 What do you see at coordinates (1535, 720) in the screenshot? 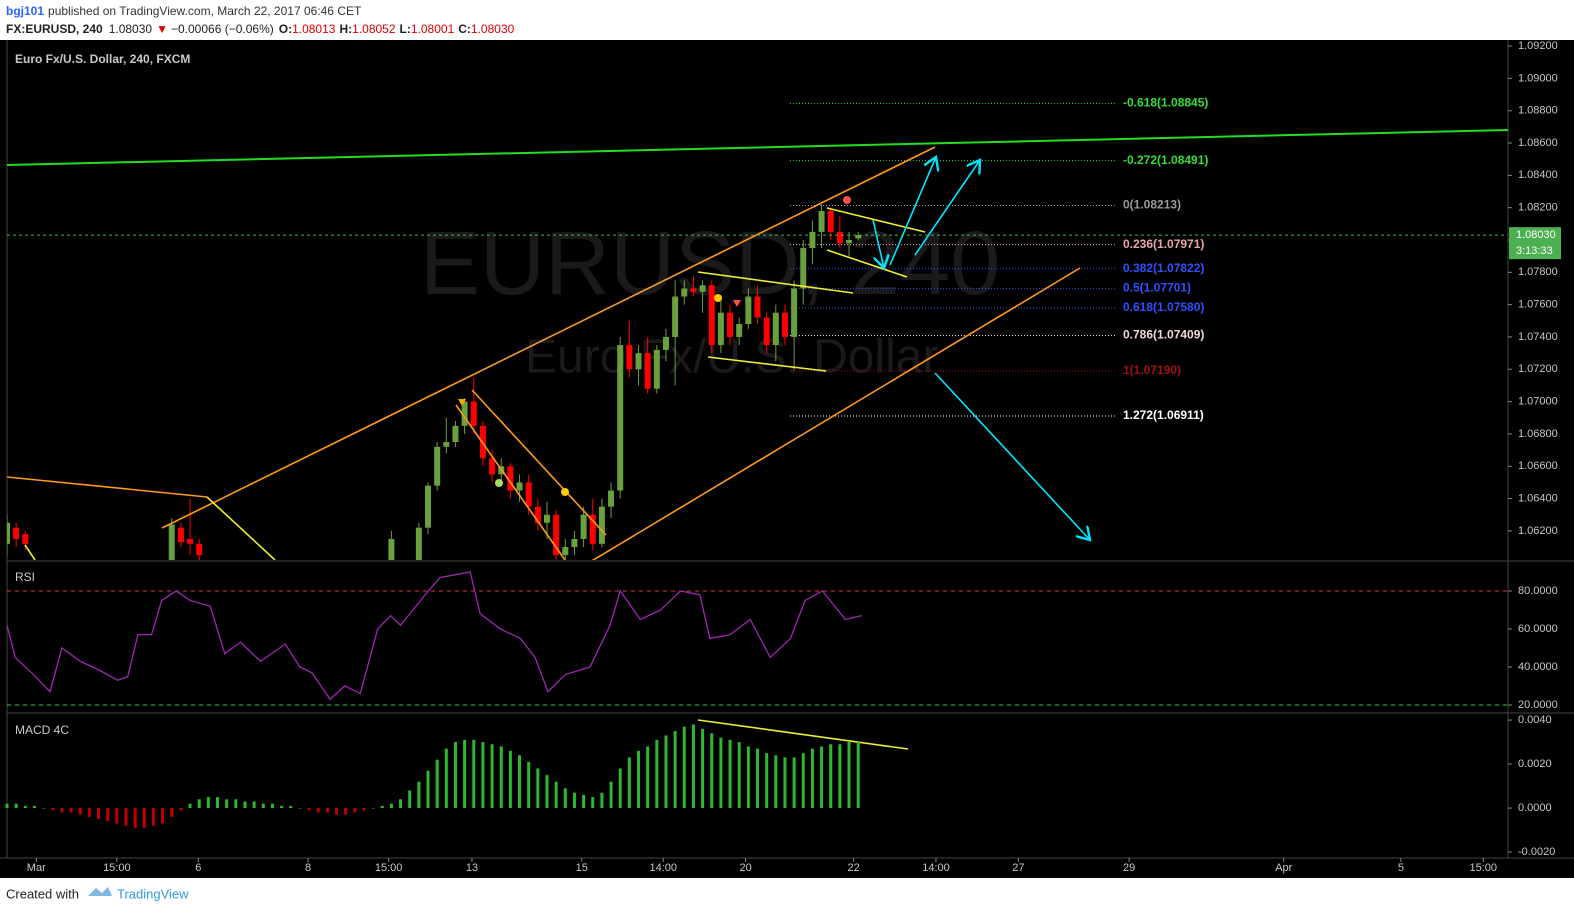
I see `macd-tick-label: 0.0040` at bounding box center [1535, 720].